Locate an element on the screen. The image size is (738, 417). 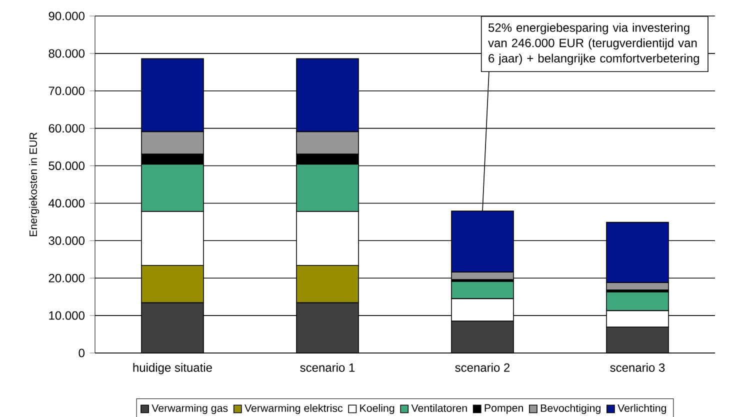
legend-label: Verwarming elektrisc is located at coordinates (293, 409).